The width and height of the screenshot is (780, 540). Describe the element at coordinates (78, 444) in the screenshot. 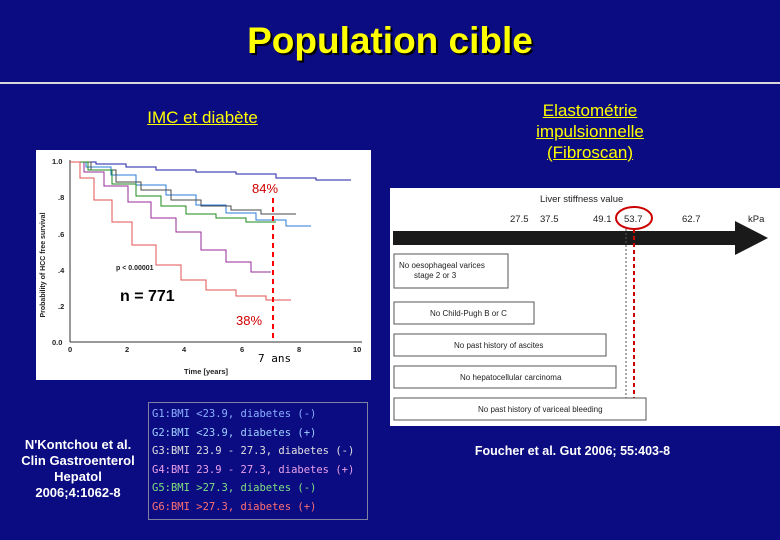

I see `left-reference-line: N'Kontchou et al.` at that location.